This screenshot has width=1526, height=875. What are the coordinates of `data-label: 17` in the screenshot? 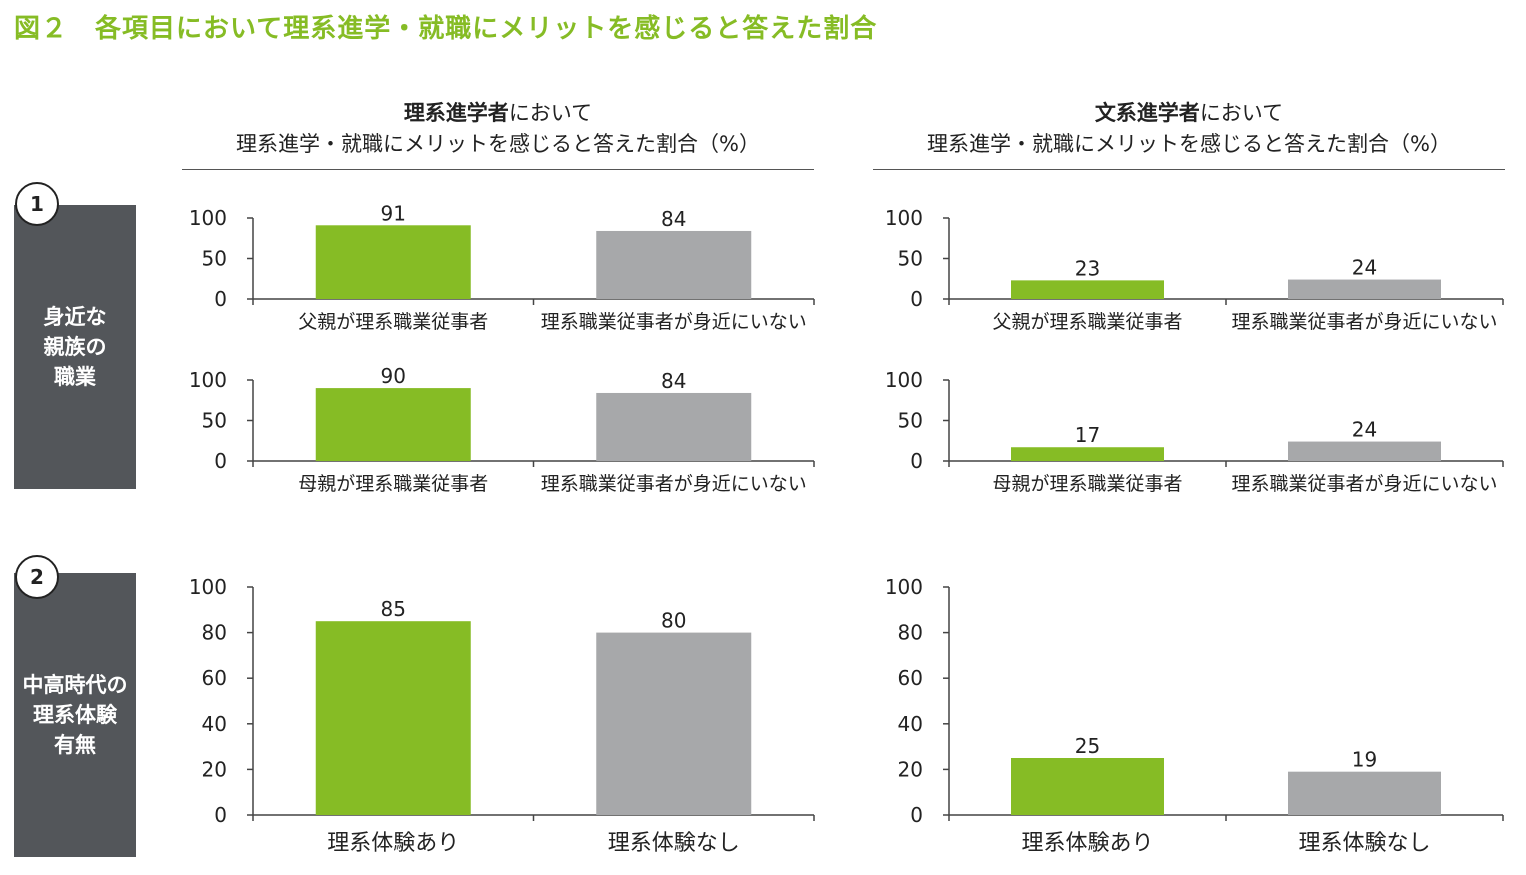 It's located at (1087, 435).